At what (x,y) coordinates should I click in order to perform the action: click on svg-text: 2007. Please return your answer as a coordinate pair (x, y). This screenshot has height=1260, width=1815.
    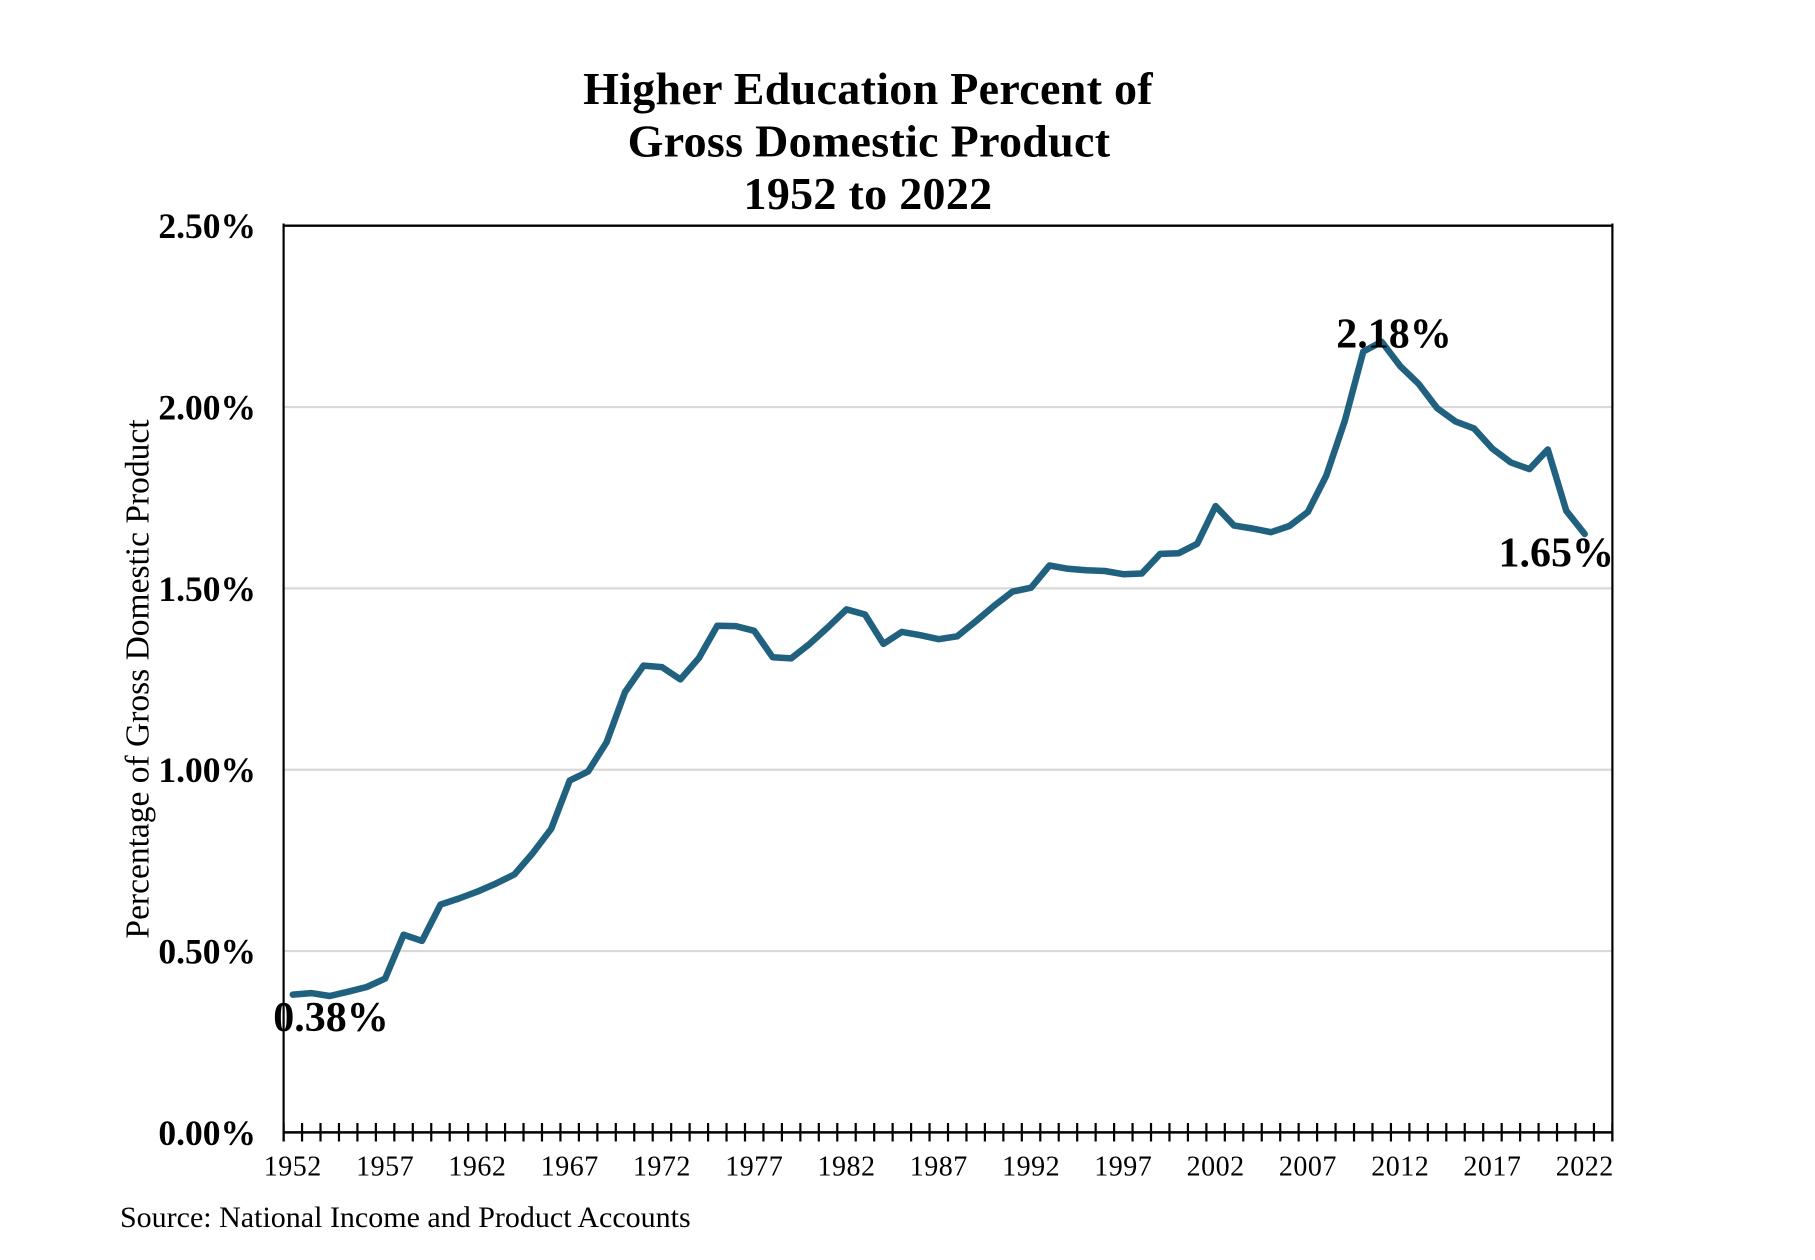
    Looking at the image, I should click on (1308, 1167).